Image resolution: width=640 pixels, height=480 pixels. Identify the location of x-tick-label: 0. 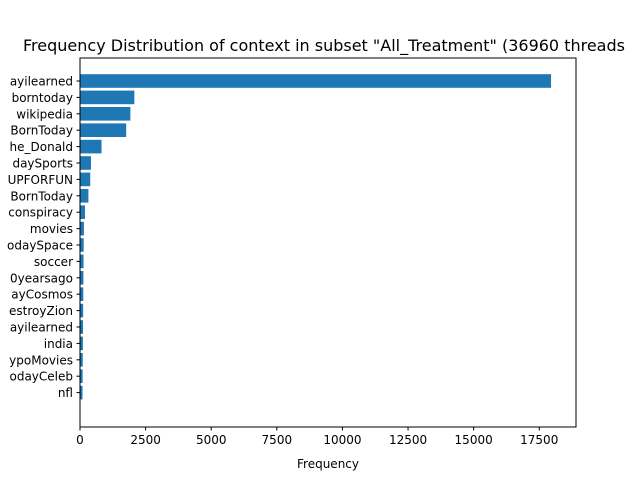
(80, 440).